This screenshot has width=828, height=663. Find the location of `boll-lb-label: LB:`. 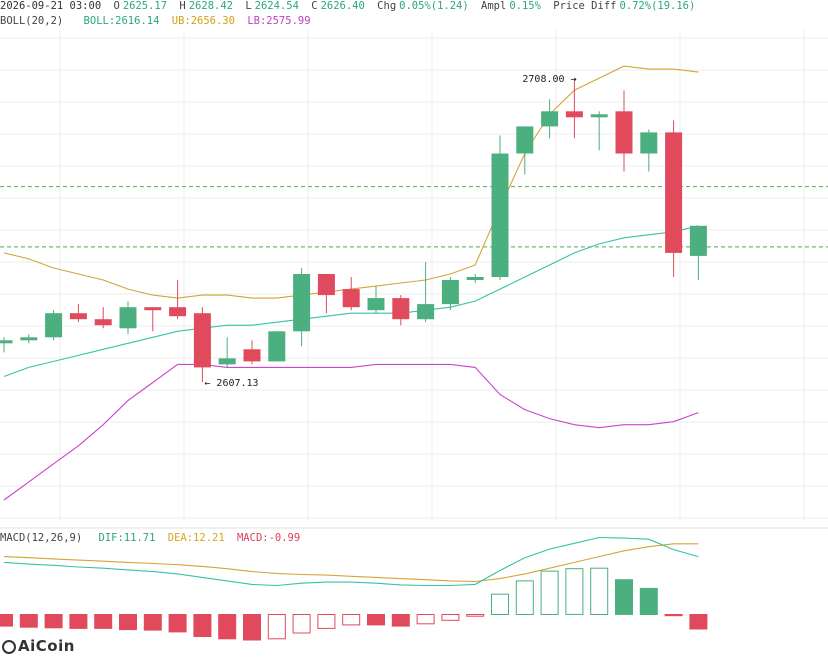

boll-lb-label: LB: is located at coordinates (257, 21).